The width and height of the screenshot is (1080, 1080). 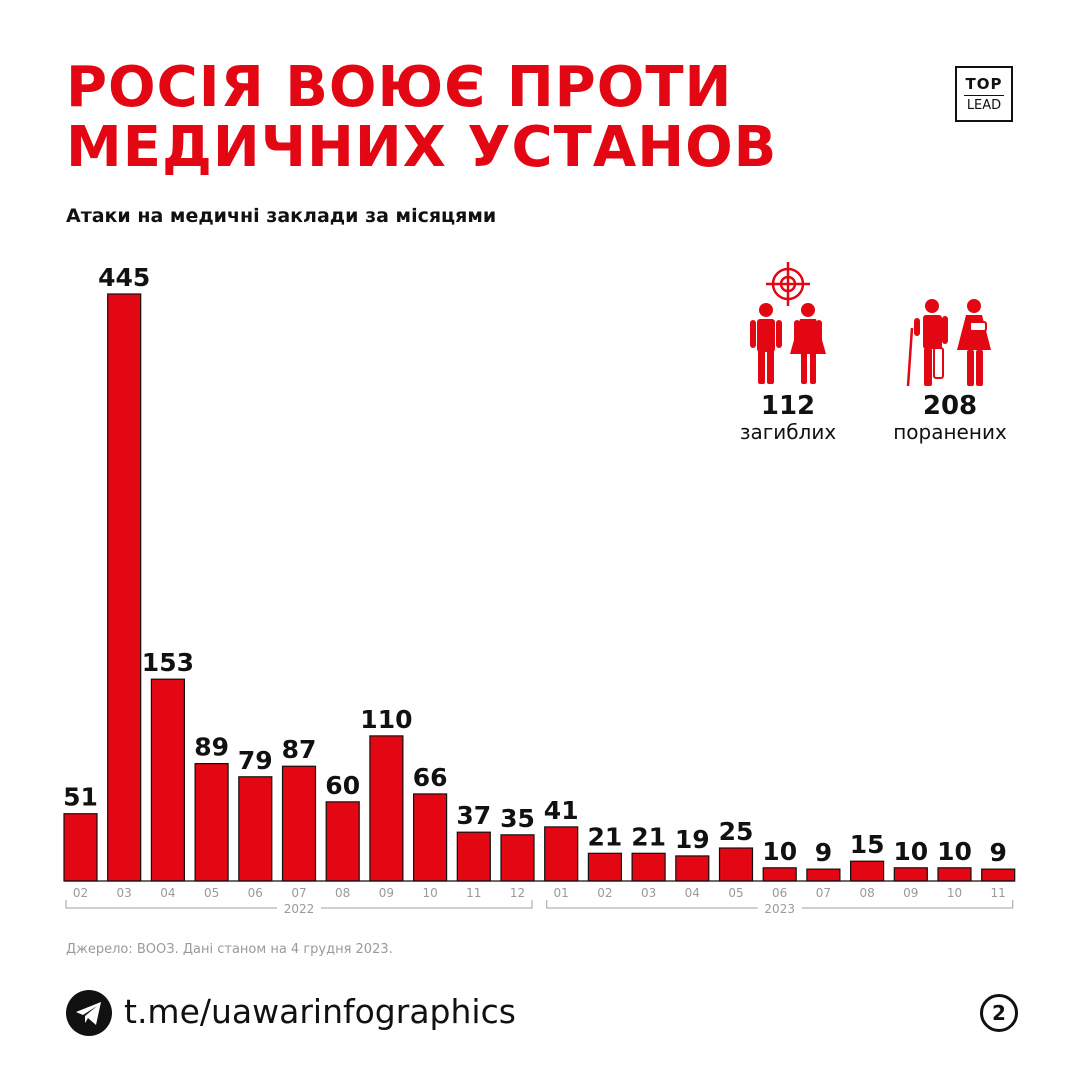 What do you see at coordinates (281, 216) in the screenshot?
I see `chart-subtitle: Атаки на медичні заклади за місяцями` at bounding box center [281, 216].